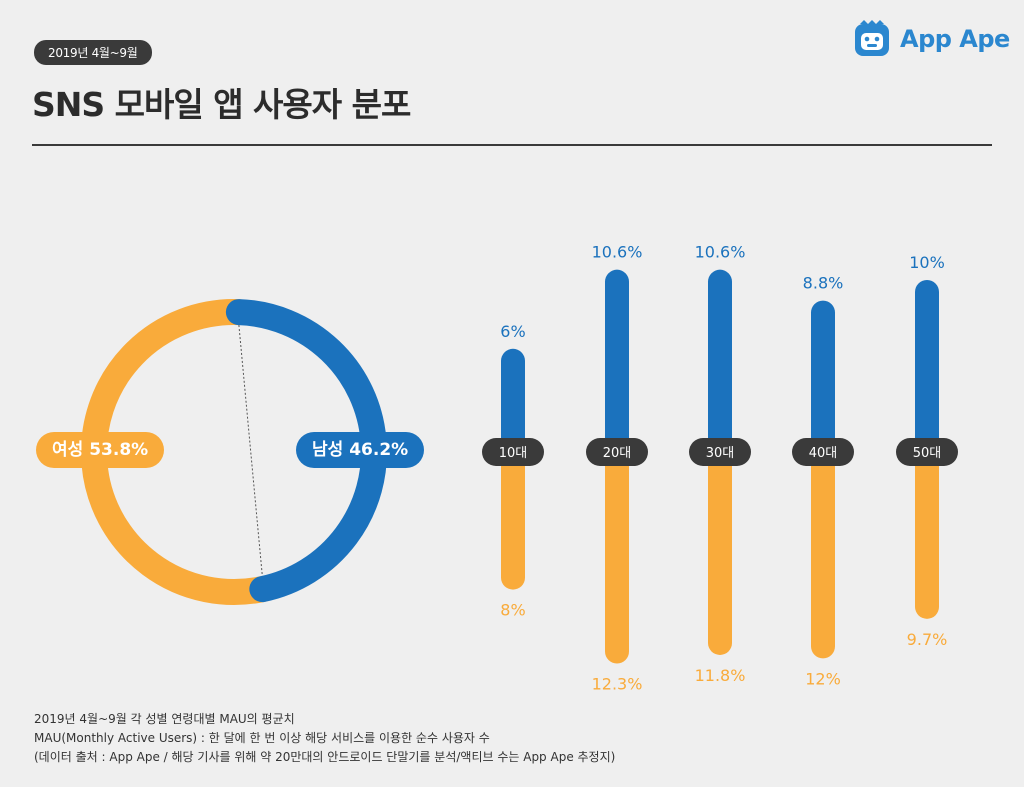  Describe the element at coordinates (221, 104) in the screenshot. I see `page-title: SNS 모바일 앱 사용자 분포` at that location.